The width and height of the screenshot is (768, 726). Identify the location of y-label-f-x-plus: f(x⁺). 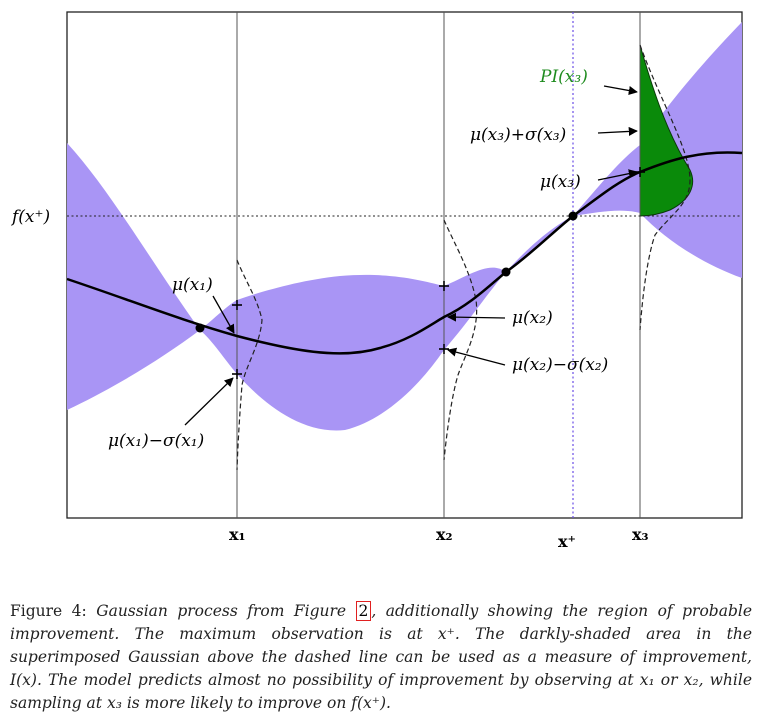
(30, 217).